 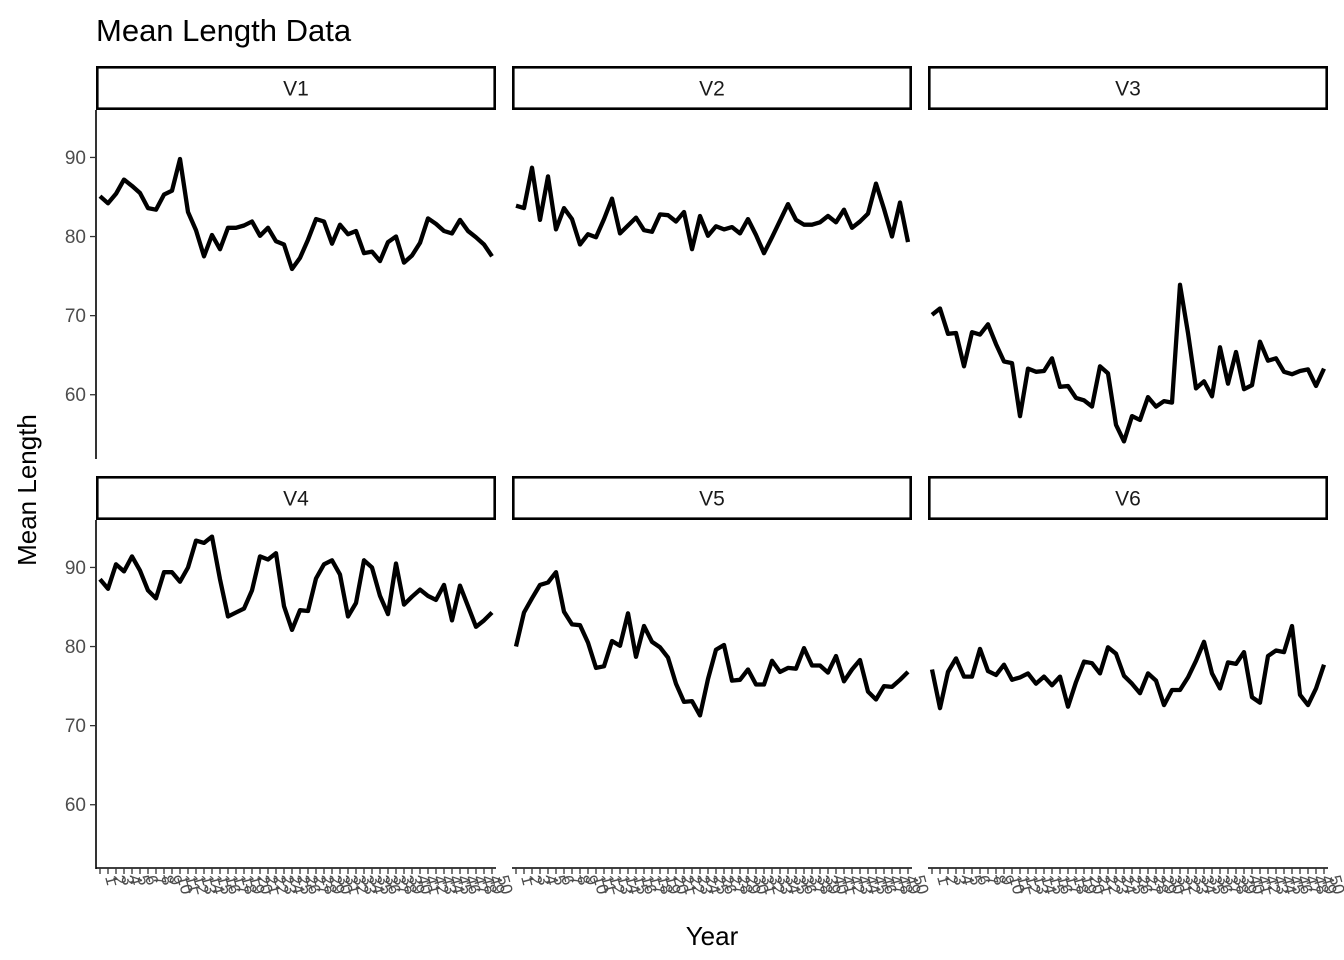 I want to click on facet-strip-label: V5, so click(x=712, y=499).